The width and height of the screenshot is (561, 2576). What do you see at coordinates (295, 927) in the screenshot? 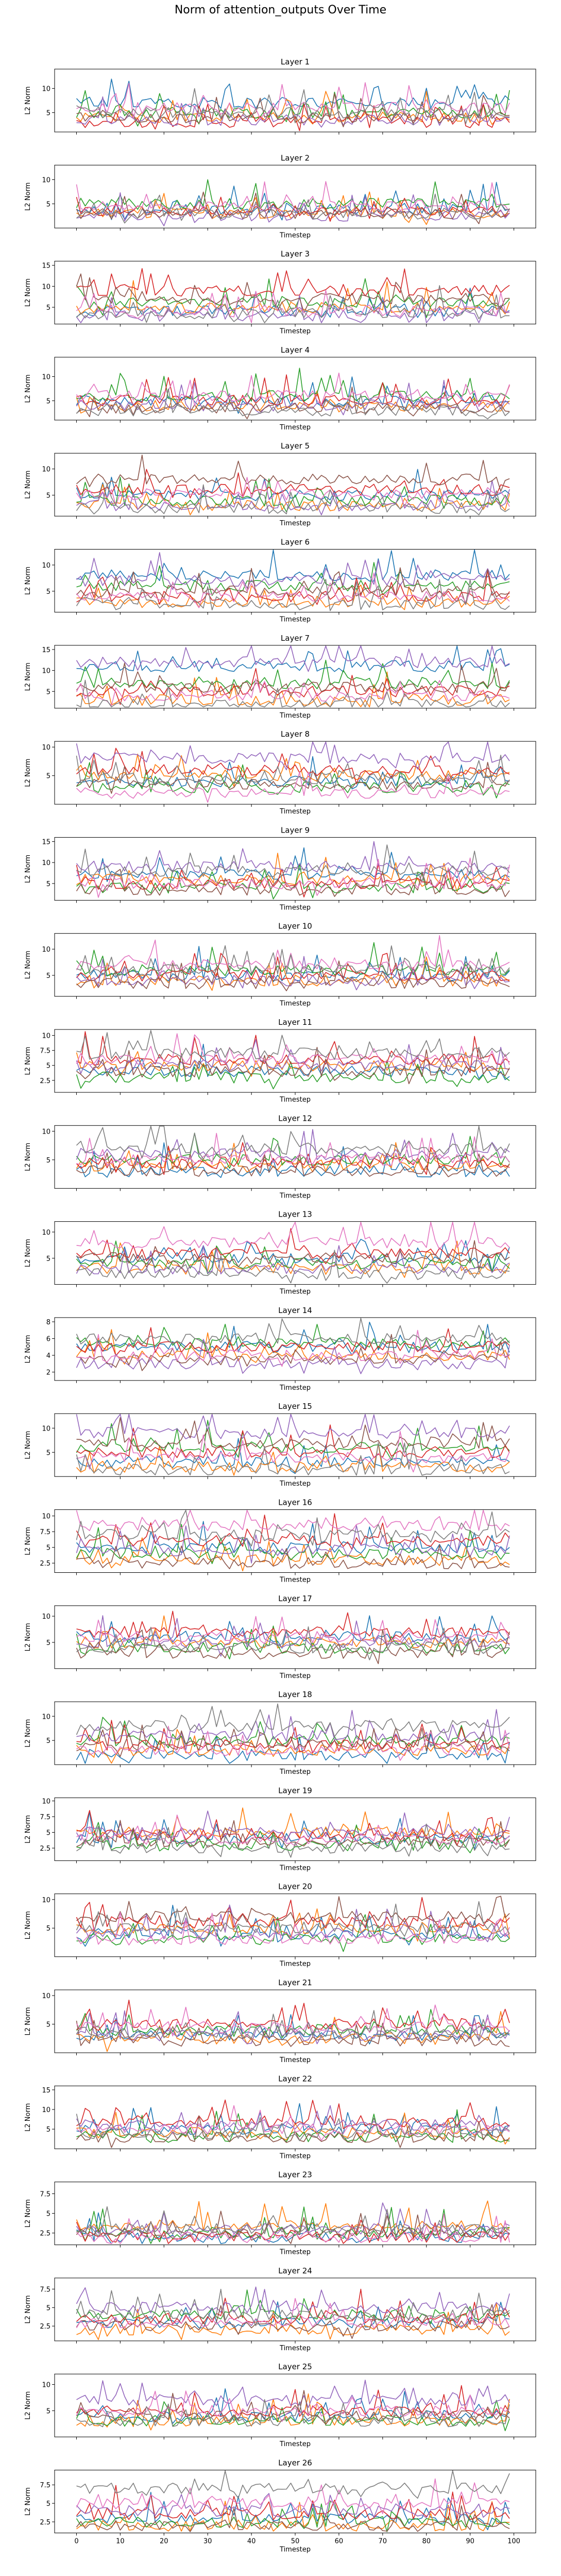
I see `subplot-title: Layer 10` at bounding box center [295, 927].